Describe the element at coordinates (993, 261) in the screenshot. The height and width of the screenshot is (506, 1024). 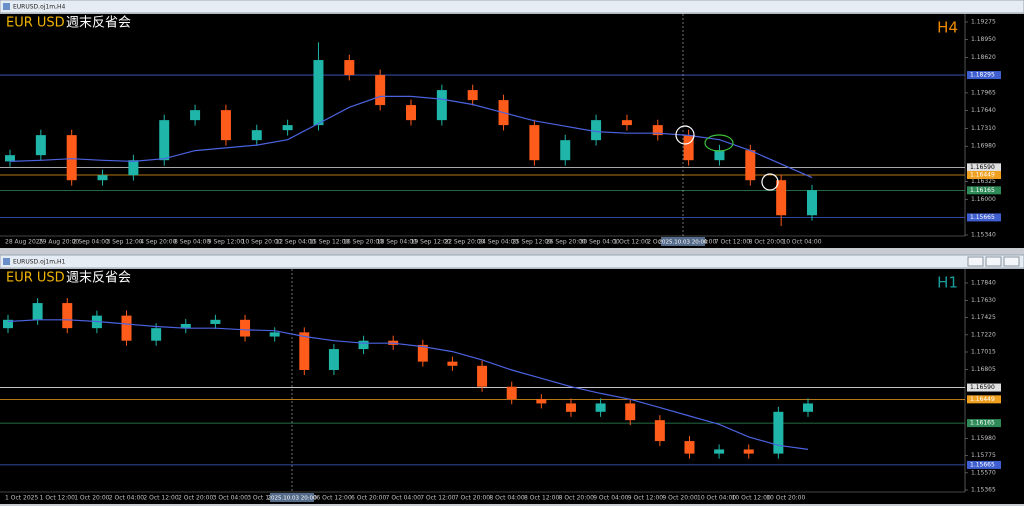
I see `maximize-button` at that location.